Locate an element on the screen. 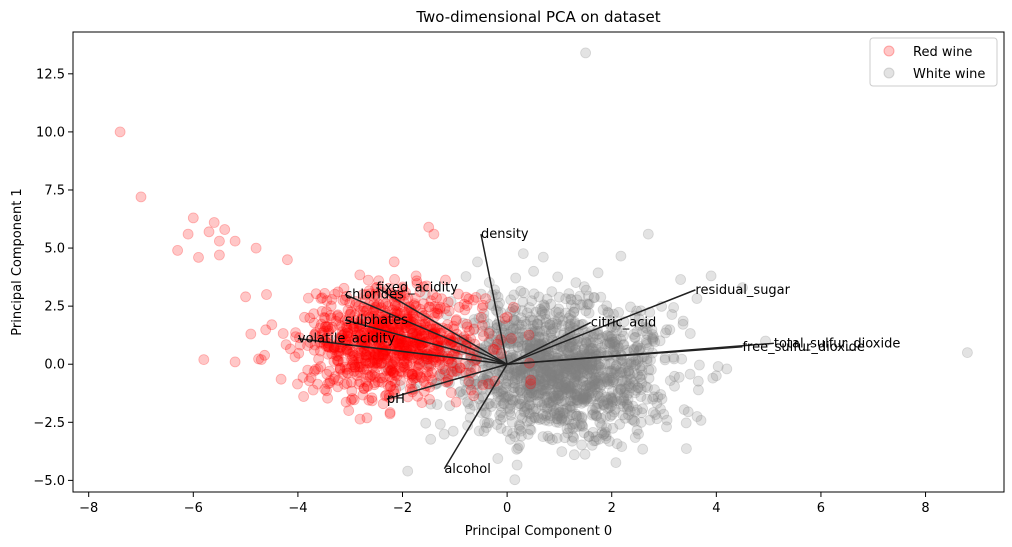  x-tick-label: 2 is located at coordinates (612, 508).